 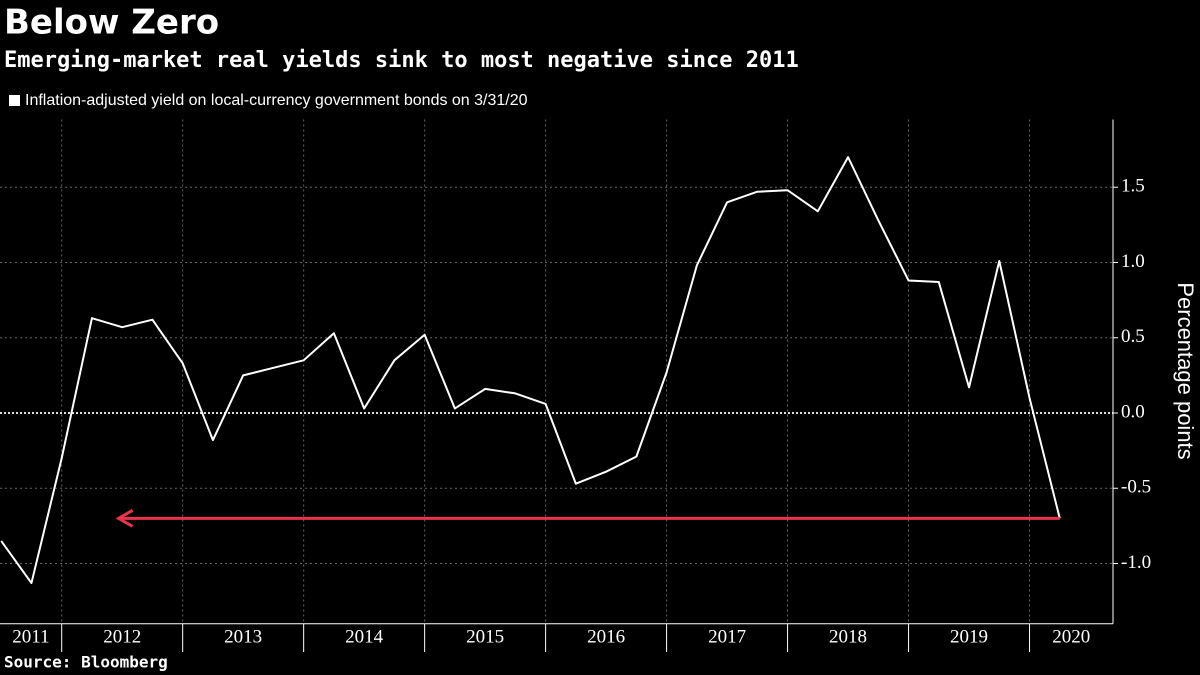 What do you see at coordinates (485, 636) in the screenshot?
I see `x-tick-label: 2015` at bounding box center [485, 636].